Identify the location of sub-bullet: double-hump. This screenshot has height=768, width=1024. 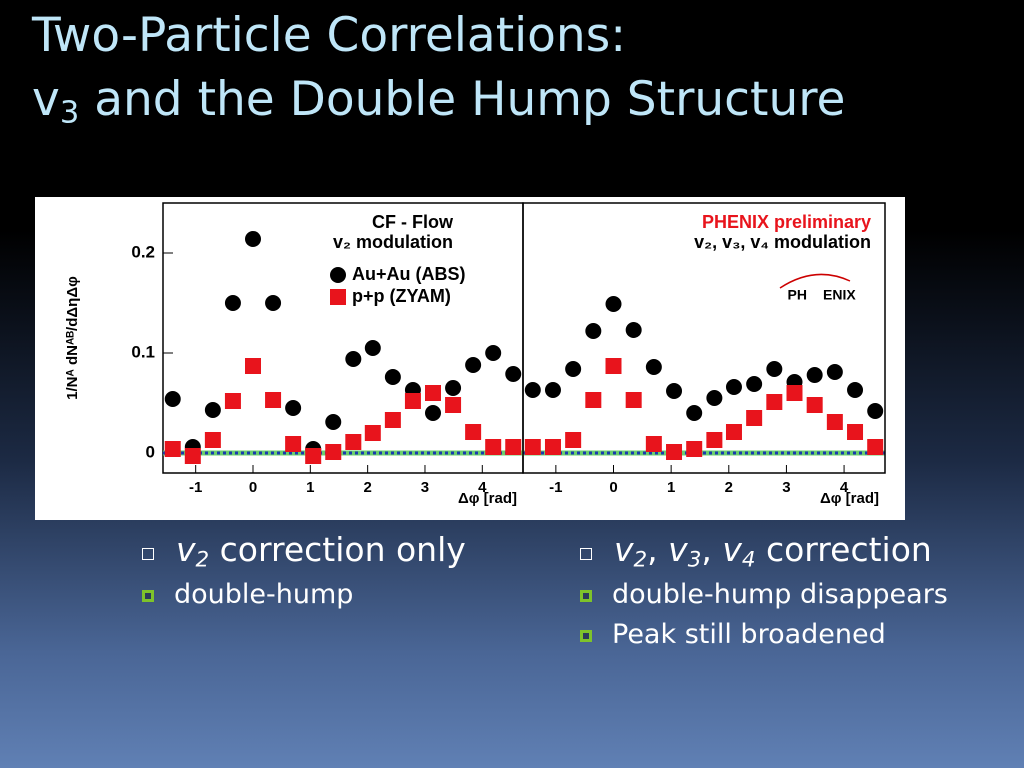
(338, 595).